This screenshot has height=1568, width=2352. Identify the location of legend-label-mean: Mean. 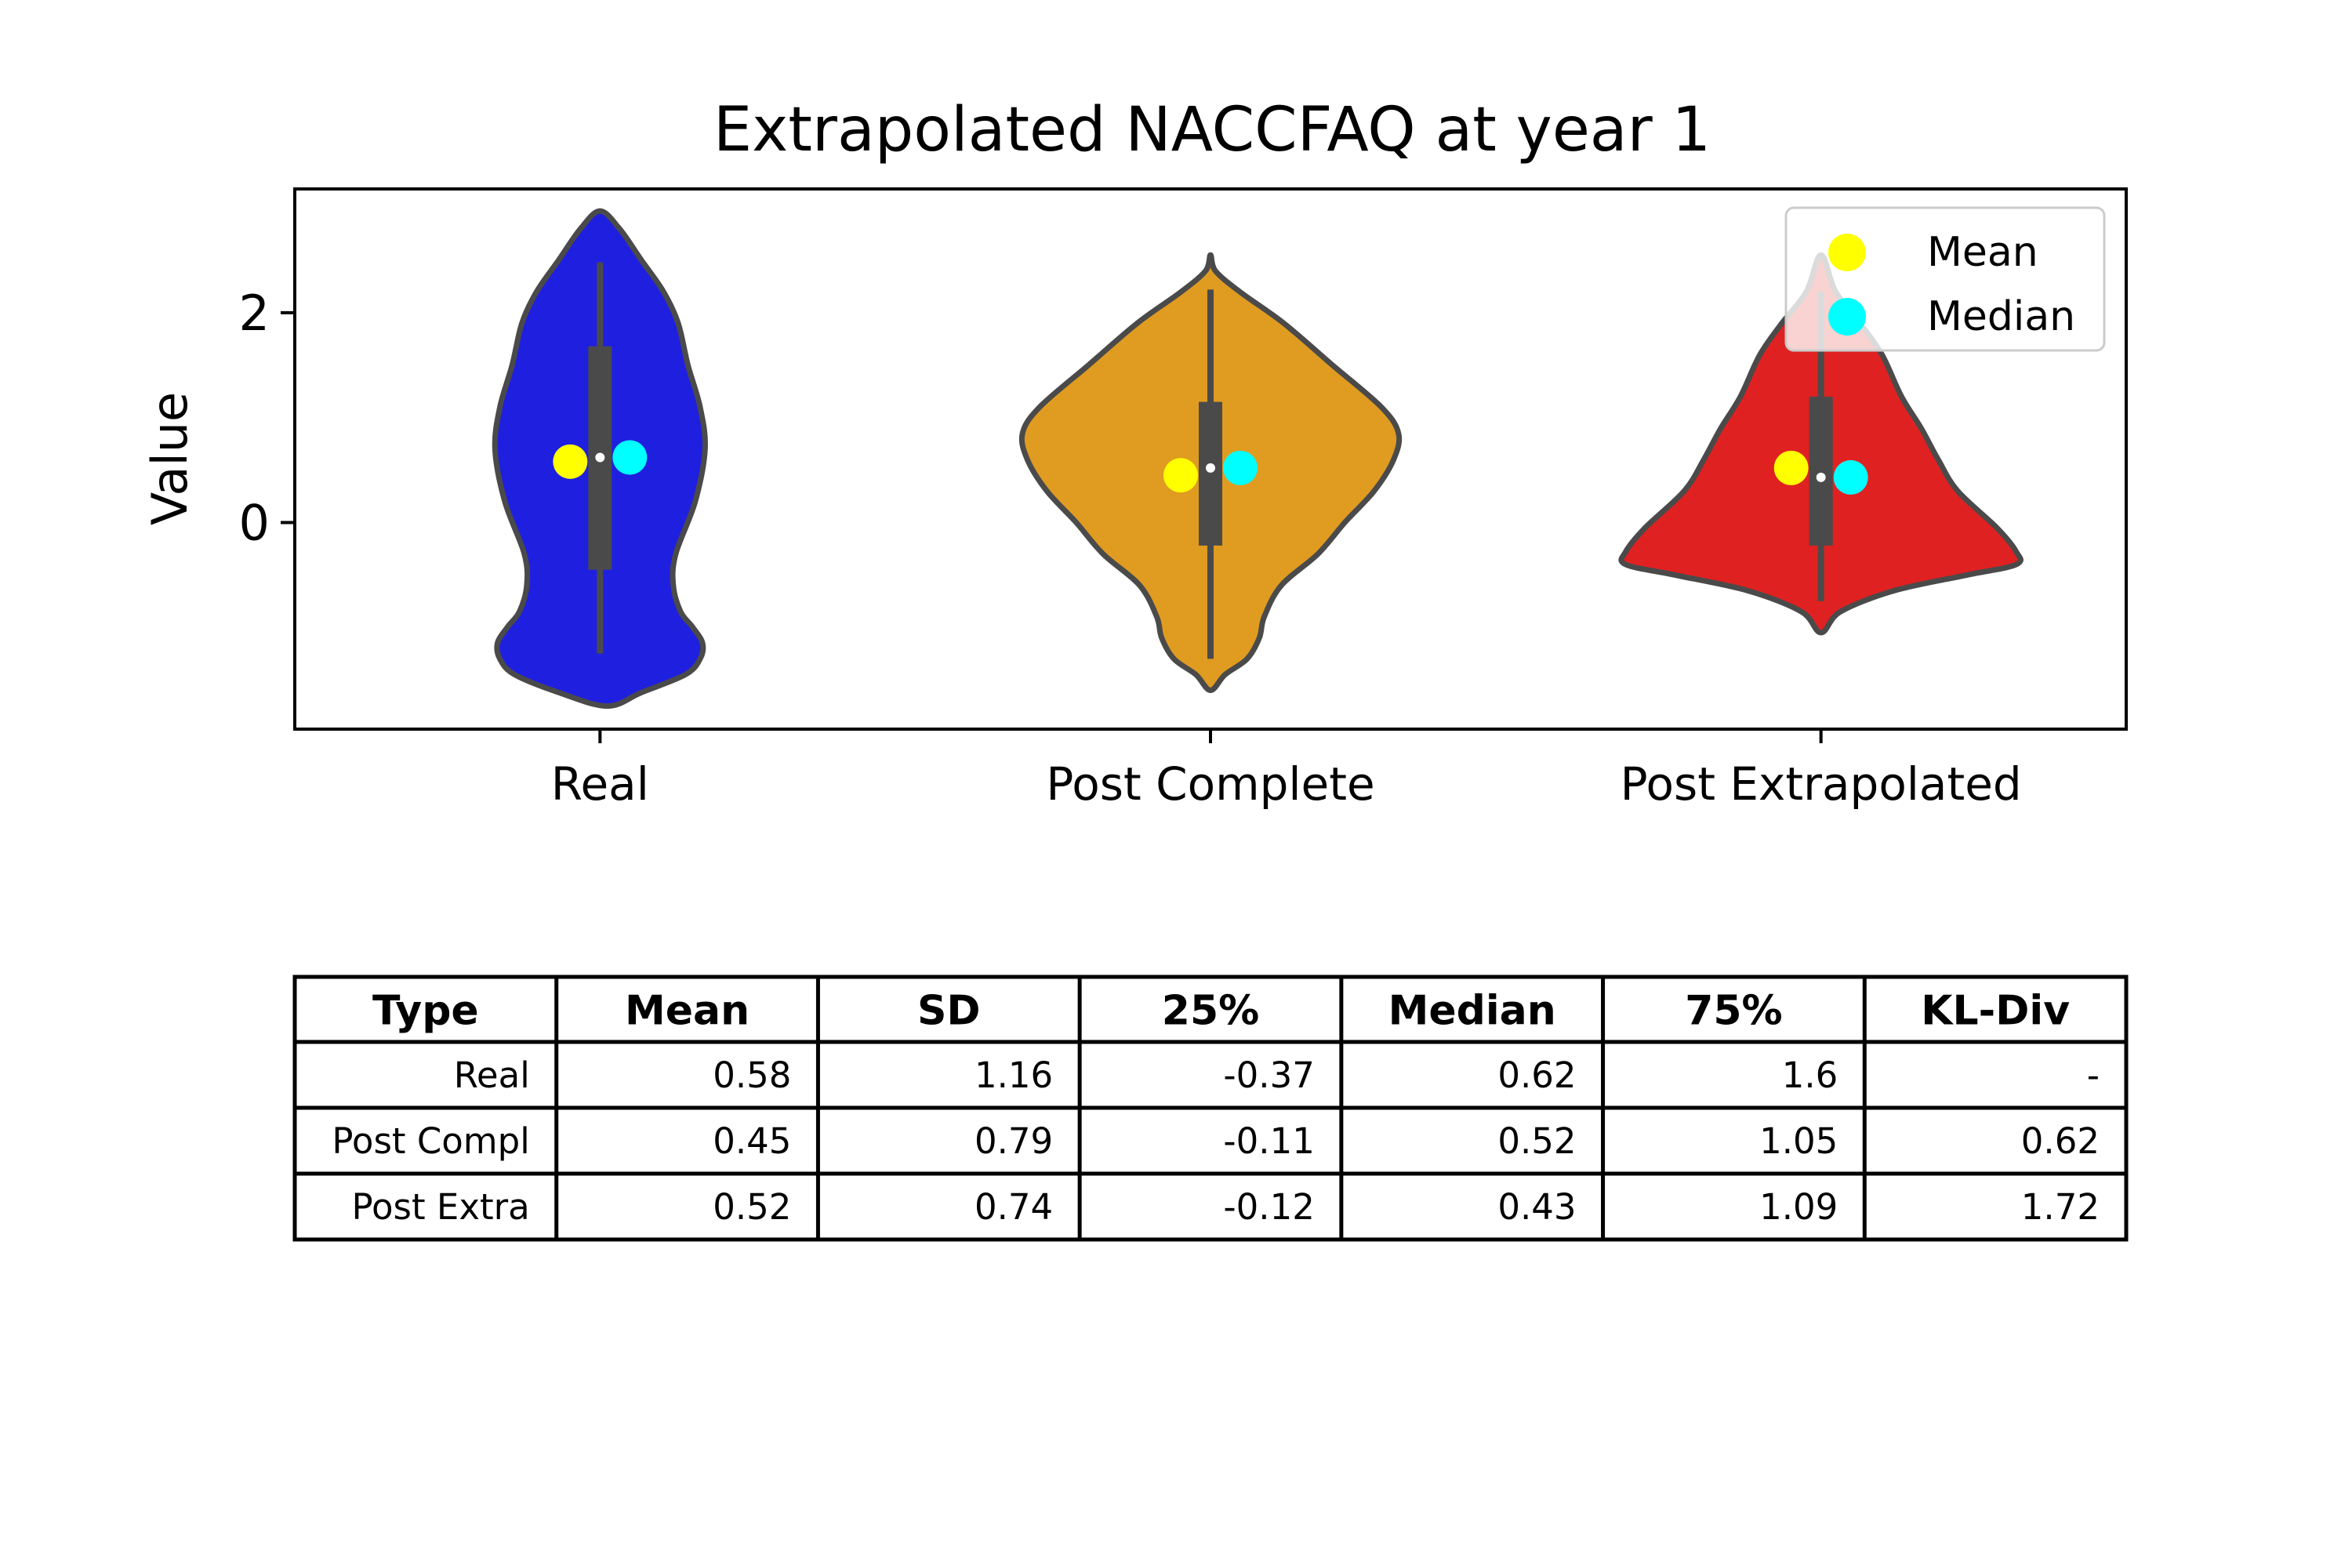
(1982, 252).